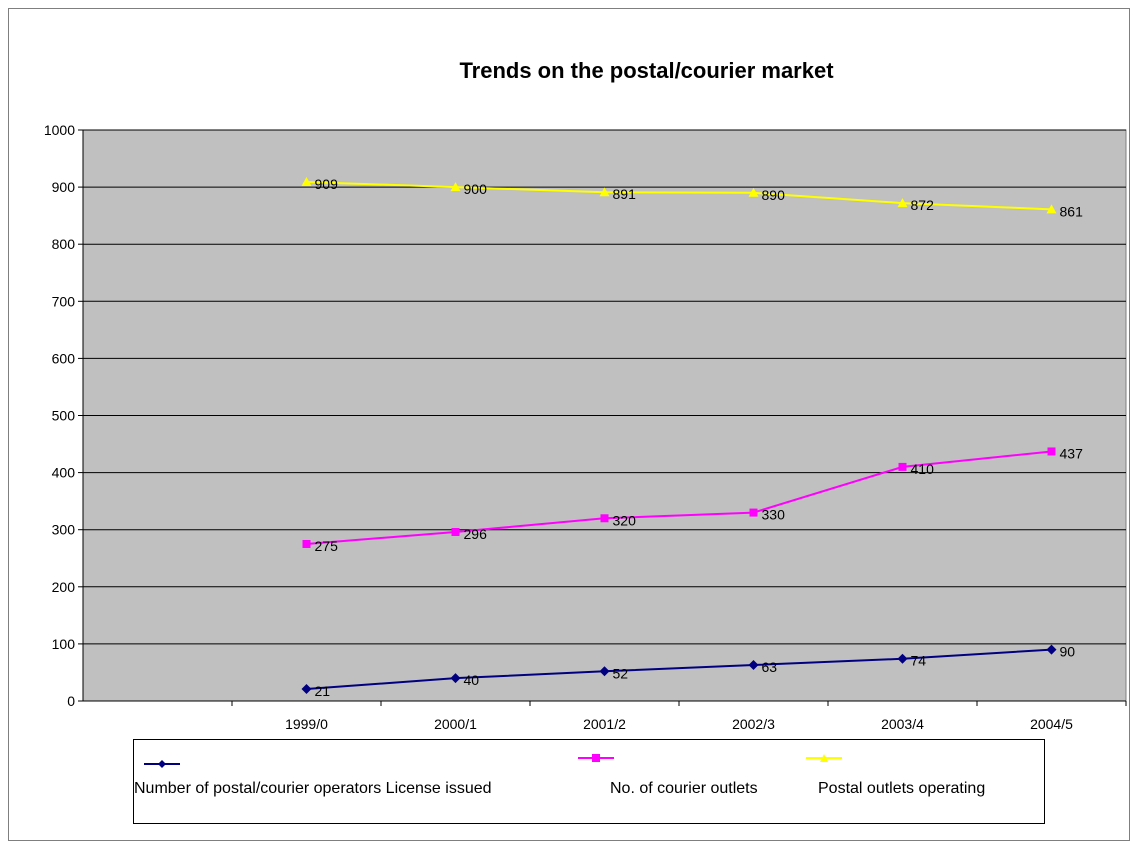 This screenshot has height=844, width=1133. I want to click on x-tick-label: 2004/5, so click(1051, 724).